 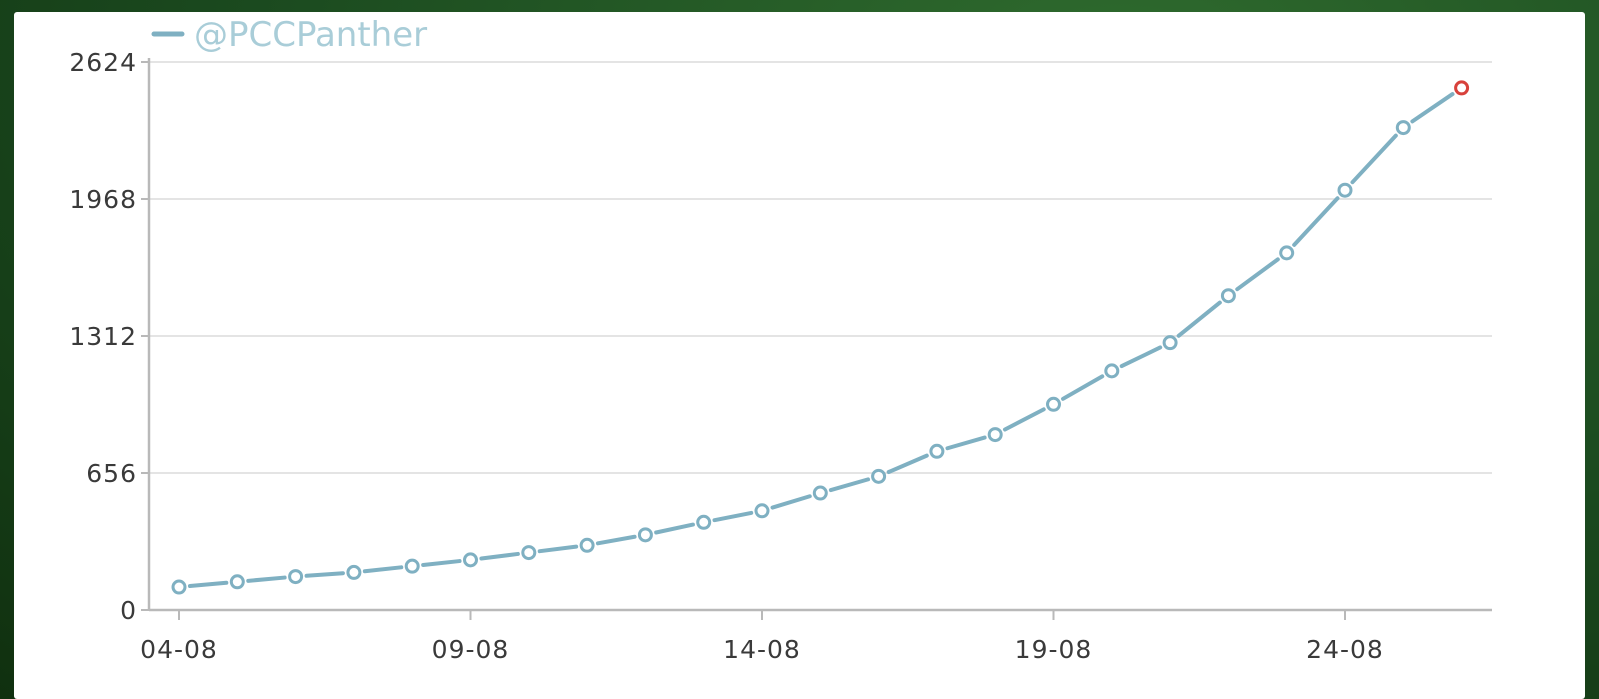 I want to click on legend: @PCCPanther, so click(x=289, y=35).